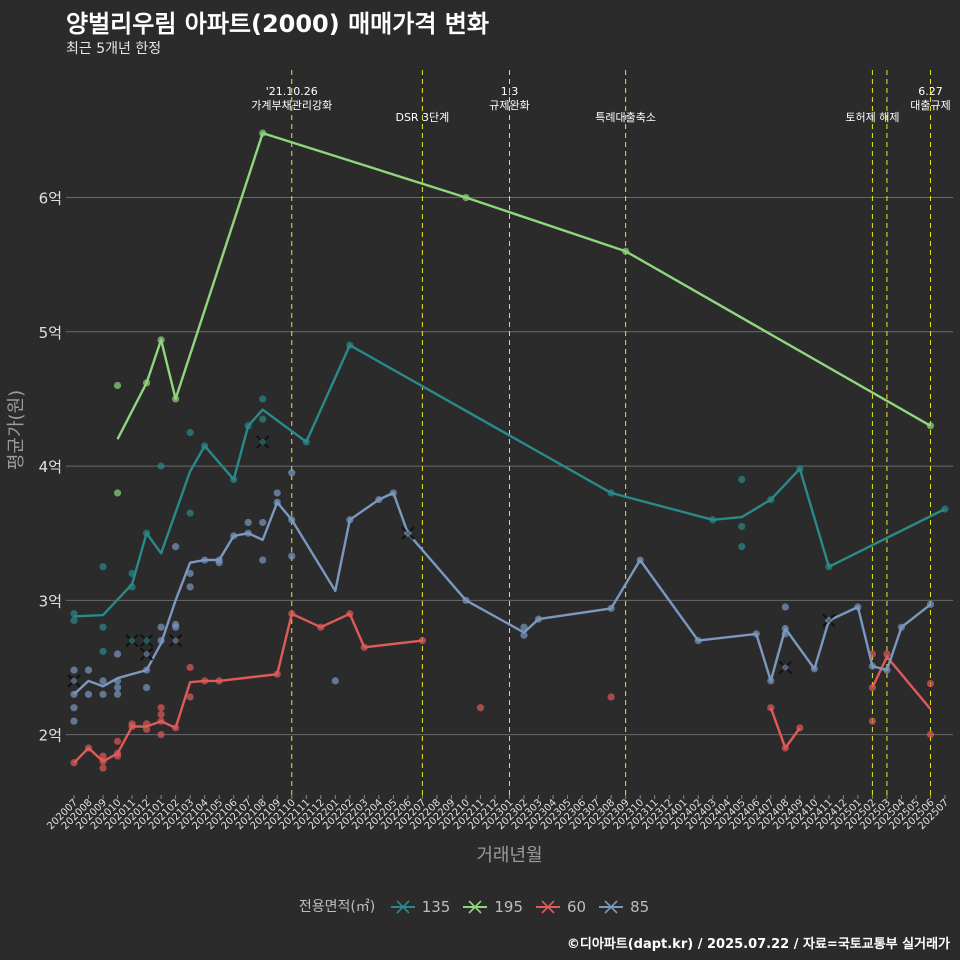 Image resolution: width=960 pixels, height=960 pixels. I want to click on legend-item-195: 195, so click(492, 907).